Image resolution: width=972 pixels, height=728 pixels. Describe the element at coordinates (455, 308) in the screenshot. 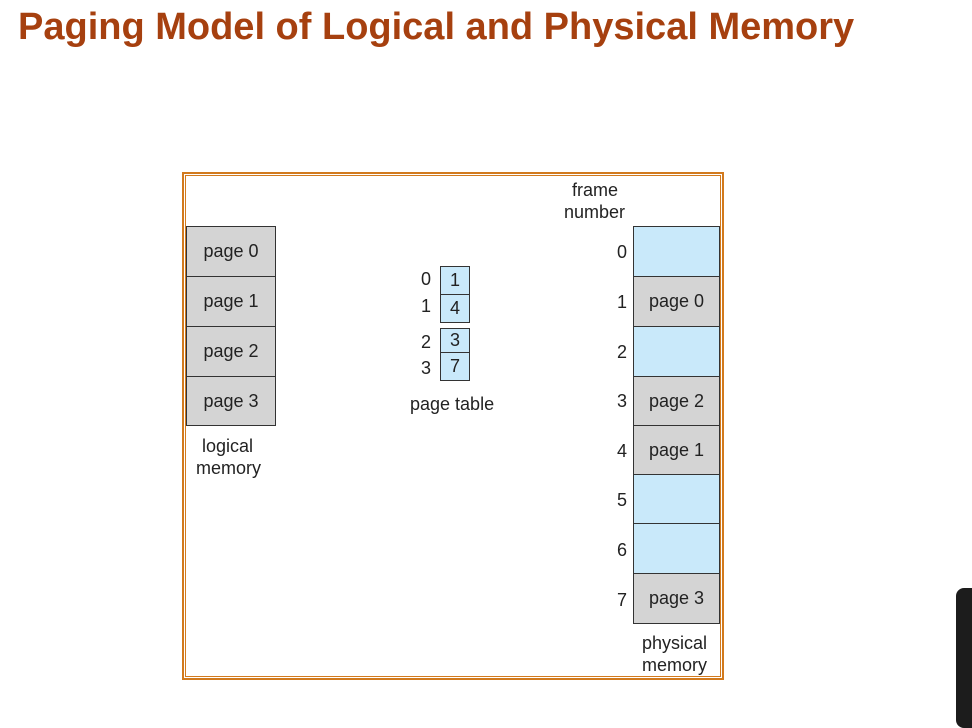

I see `page-table-entry-1: 4` at that location.